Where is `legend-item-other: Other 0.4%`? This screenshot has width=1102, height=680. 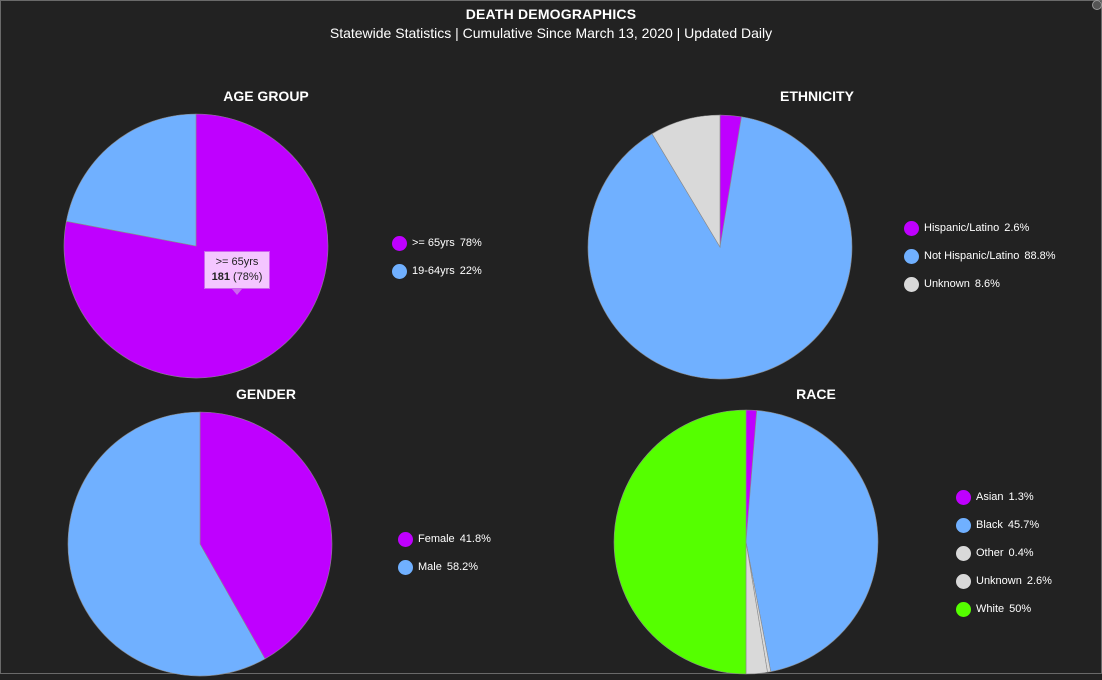
legend-item-other: Other 0.4% is located at coordinates (1004, 553).